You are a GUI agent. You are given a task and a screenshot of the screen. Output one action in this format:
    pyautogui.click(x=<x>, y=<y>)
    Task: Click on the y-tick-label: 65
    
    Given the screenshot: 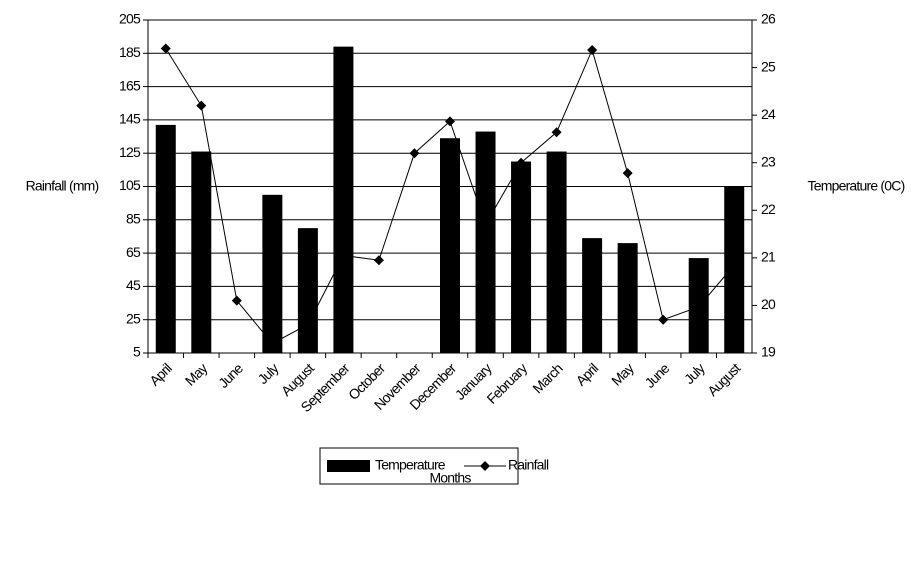 What is the action you would take?
    pyautogui.click(x=133, y=252)
    